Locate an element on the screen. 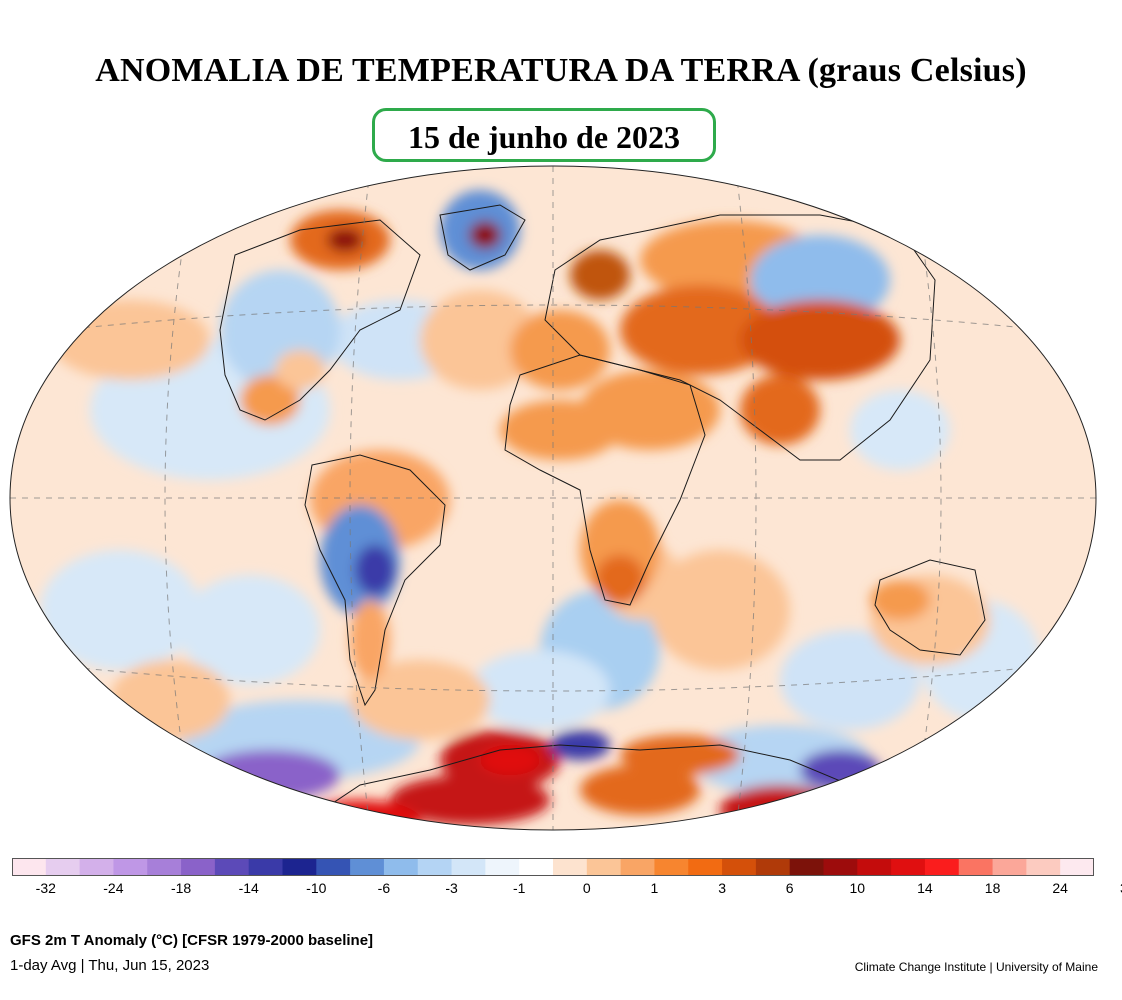 The width and height of the screenshot is (1122, 1000). colorbar-tick-label: 24 is located at coordinates (1060, 888).